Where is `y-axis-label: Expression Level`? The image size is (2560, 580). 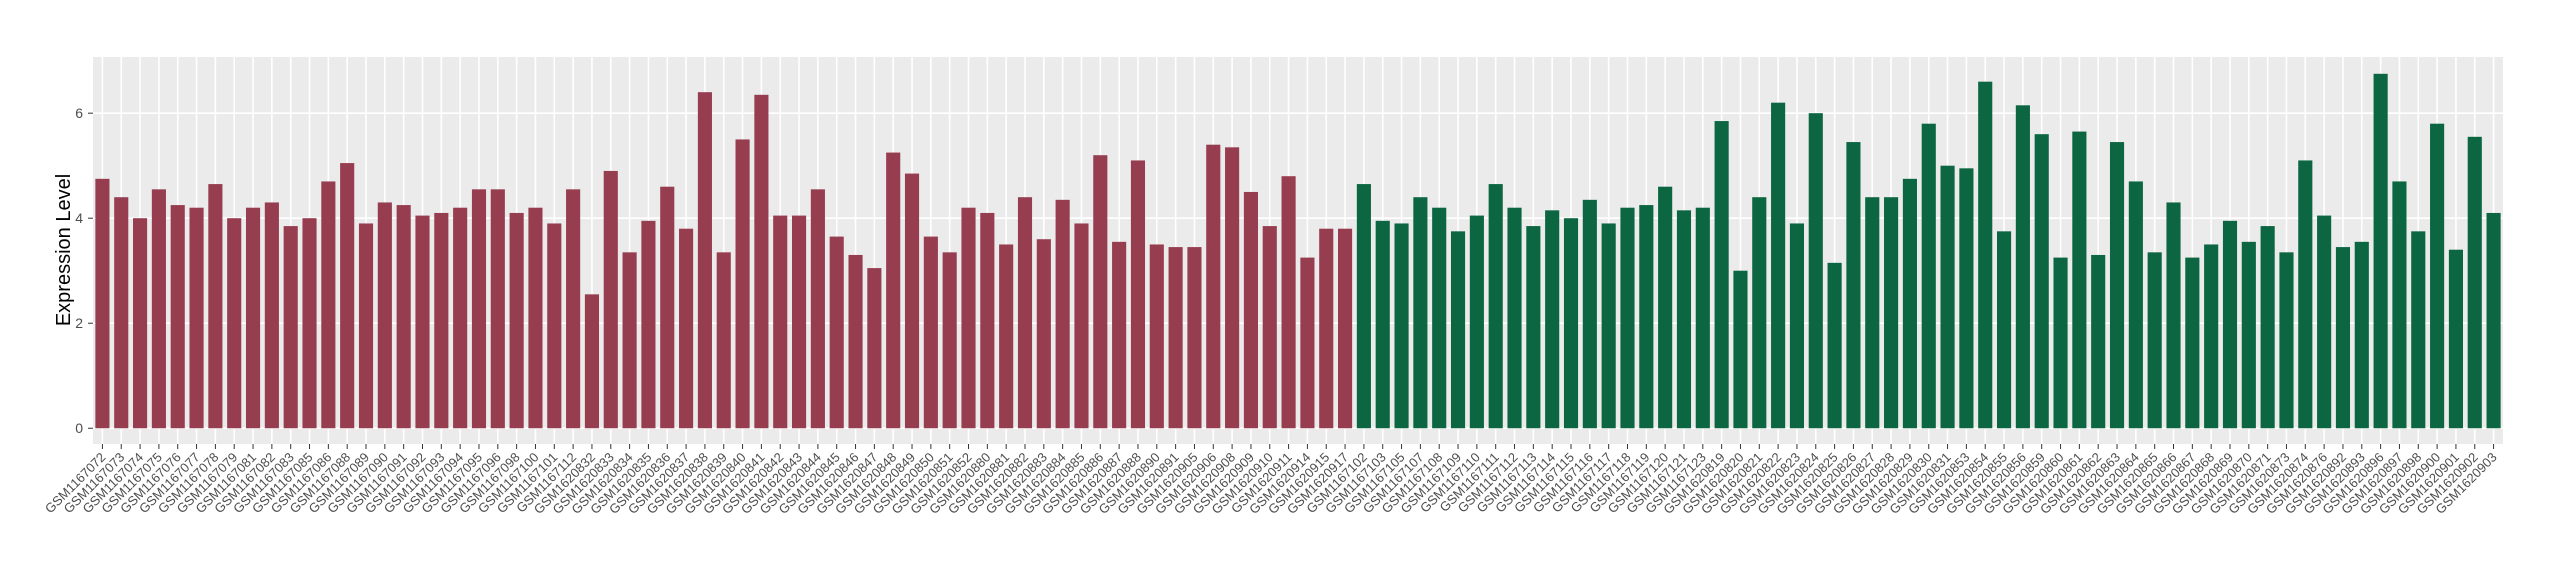 y-axis-label: Expression Level is located at coordinates (64, 250).